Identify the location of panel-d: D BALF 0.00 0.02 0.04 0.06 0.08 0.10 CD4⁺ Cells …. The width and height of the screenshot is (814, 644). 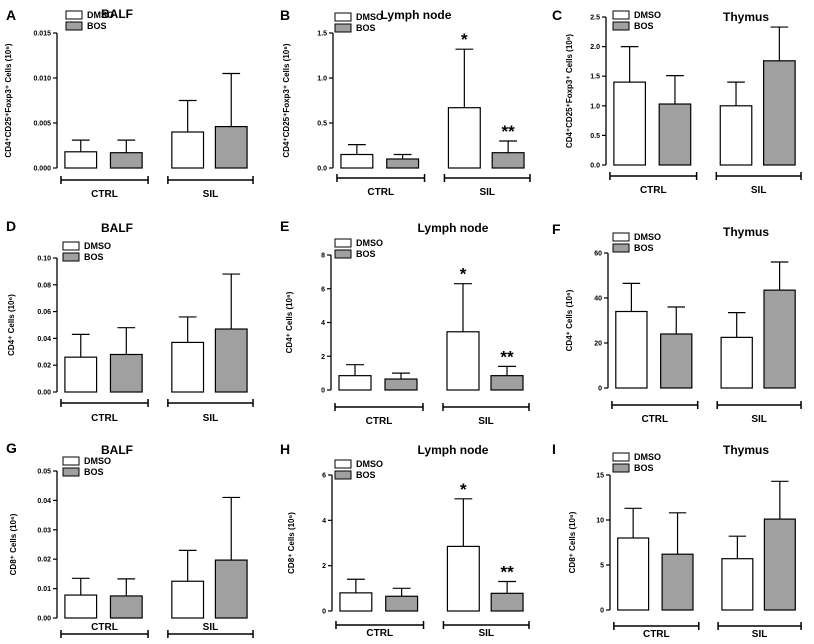
(130, 321).